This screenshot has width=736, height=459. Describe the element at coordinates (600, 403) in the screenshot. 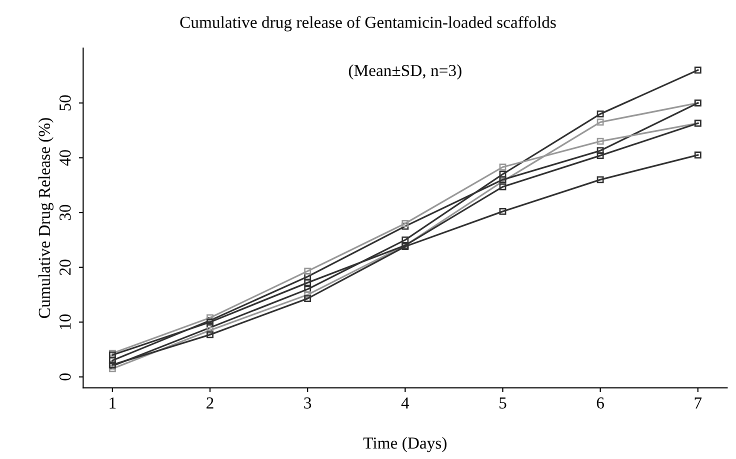

I see `x-tick-label: 6` at that location.